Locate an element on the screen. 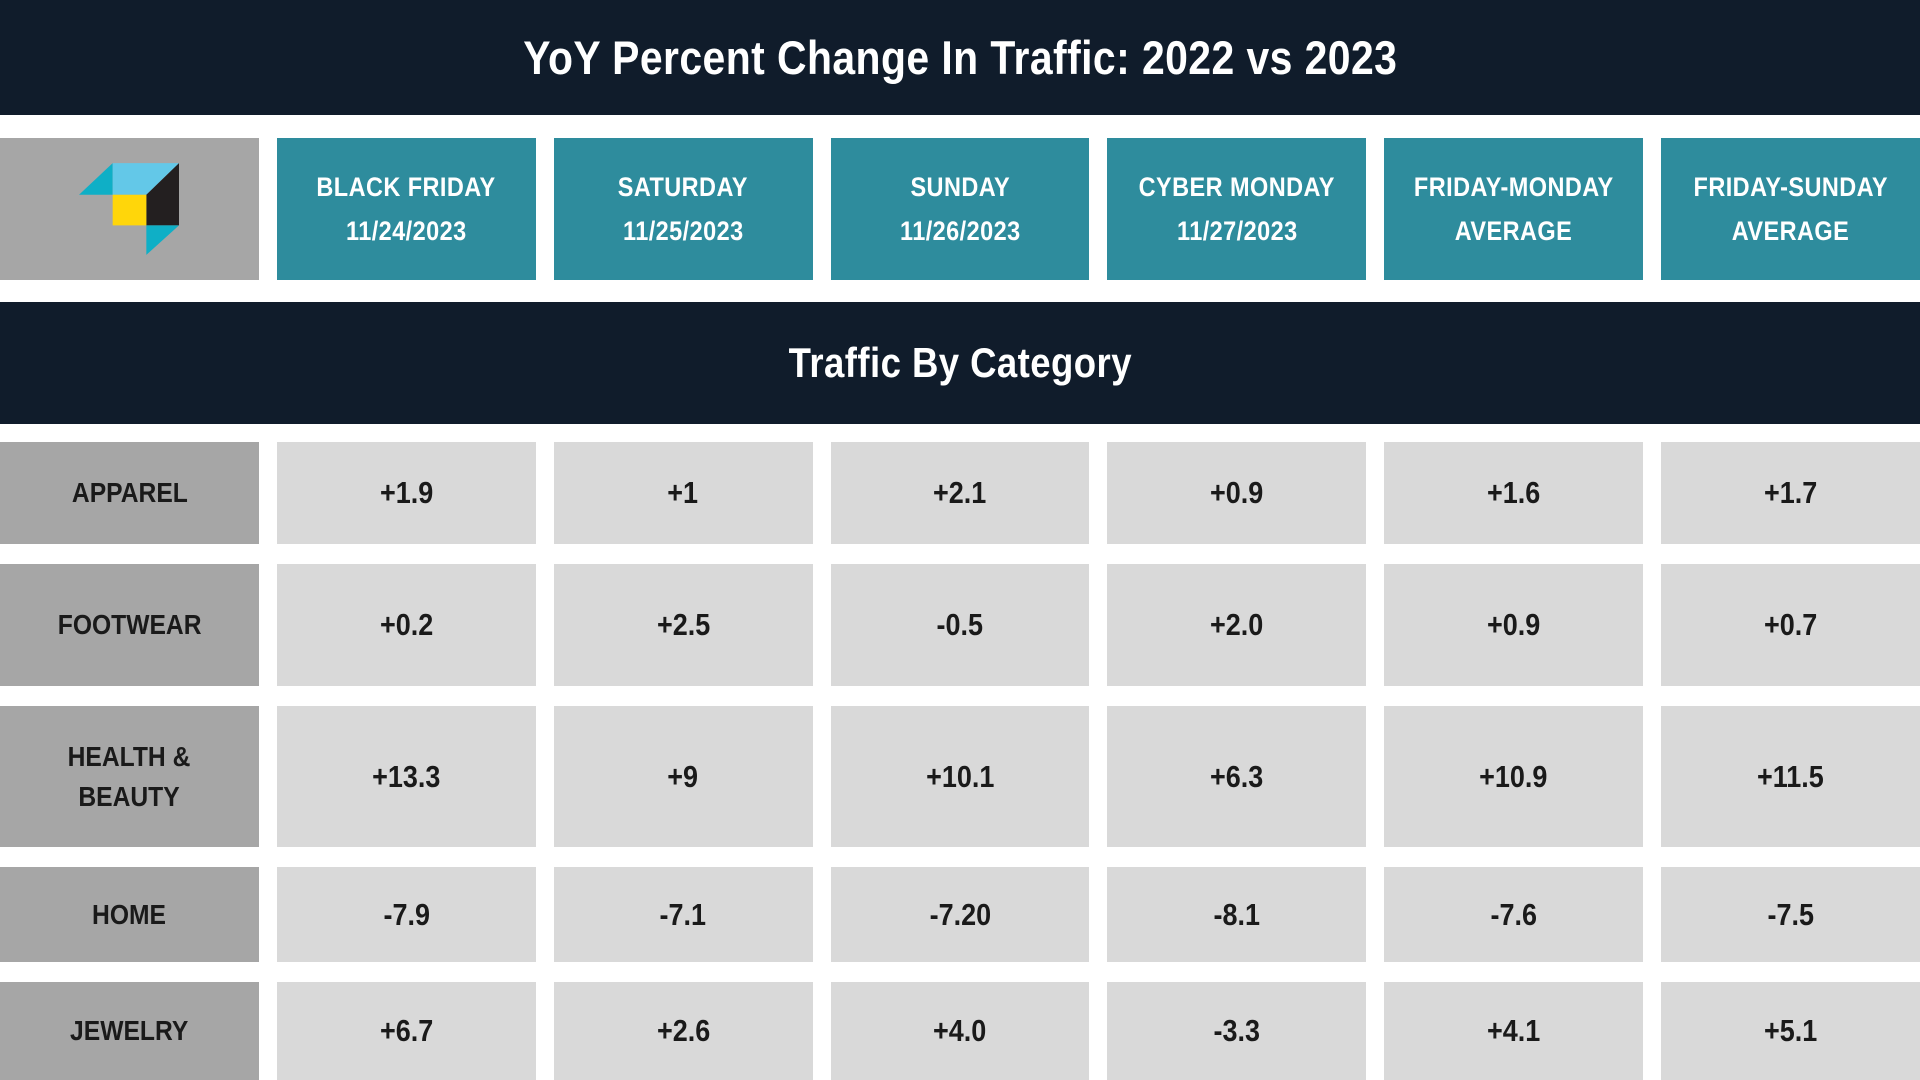 This screenshot has height=1080, width=1920. column-header-sunday: SUNDAY 11/26/2023 is located at coordinates (960, 209).